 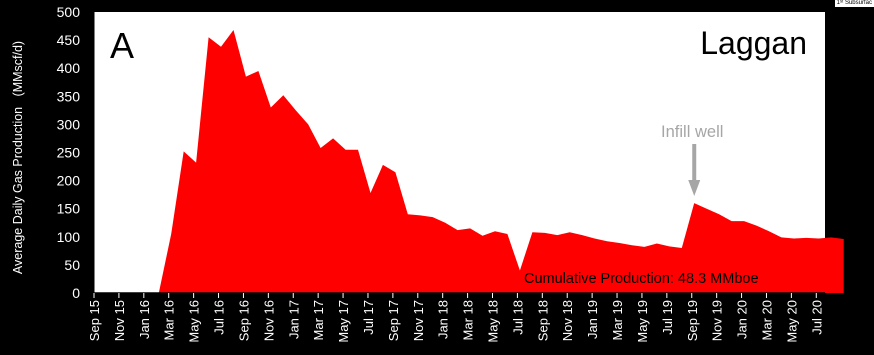 I want to click on y-axis-label: Average Daily Gas Production (MMscf/d), so click(x=18, y=157).